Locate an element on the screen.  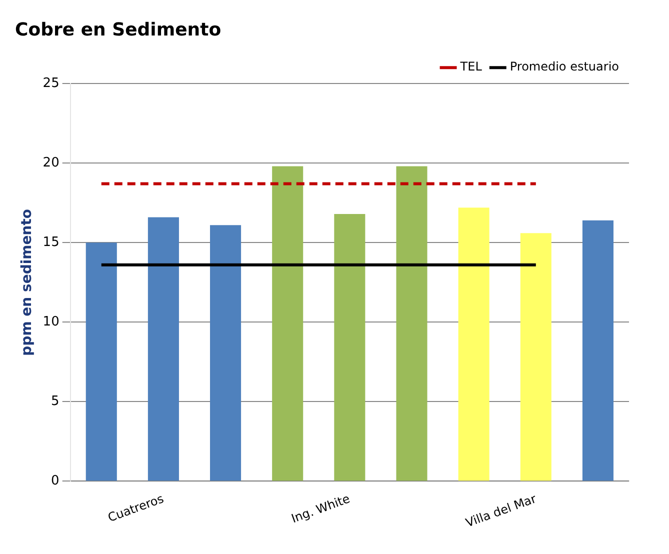
y-tick-label: 0 is located at coordinates (55, 481).